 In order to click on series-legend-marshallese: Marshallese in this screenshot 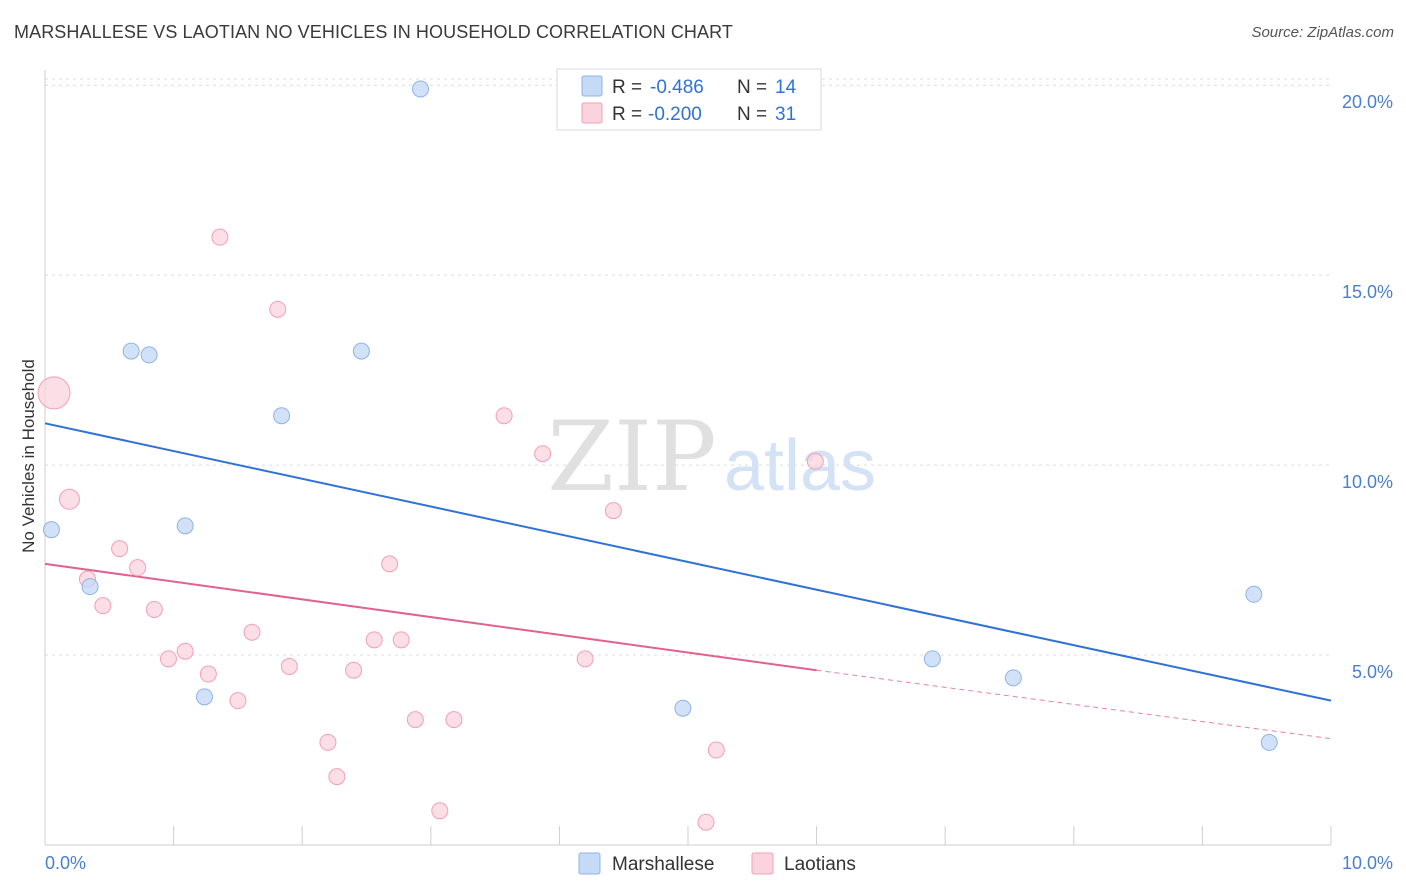, I will do `click(663, 864)`.